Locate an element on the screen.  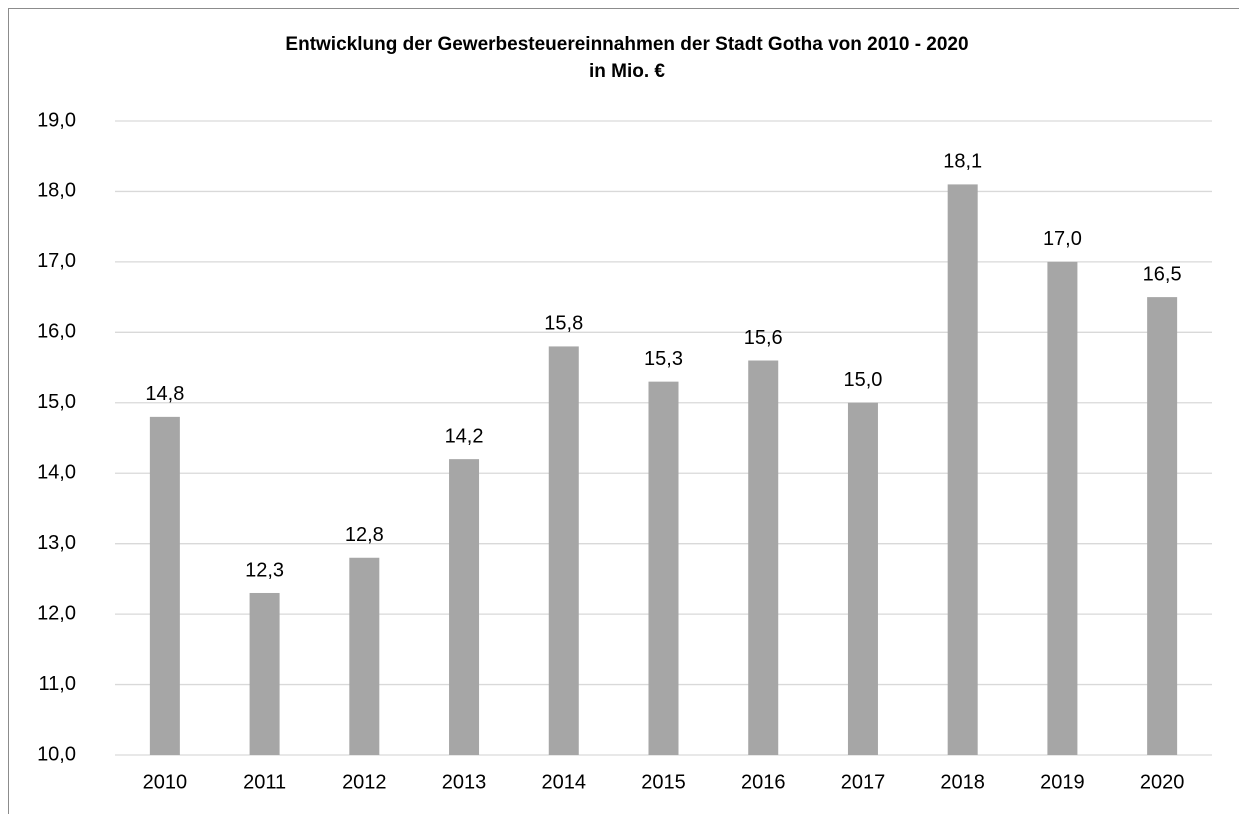
data-label: 14,2 is located at coordinates (464, 436).